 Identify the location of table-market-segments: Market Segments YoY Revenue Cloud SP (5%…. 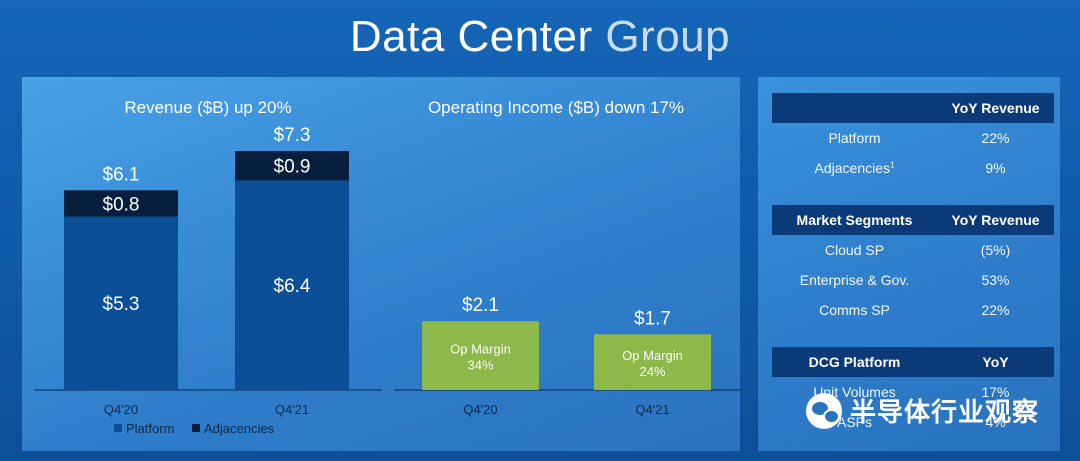
(913, 265).